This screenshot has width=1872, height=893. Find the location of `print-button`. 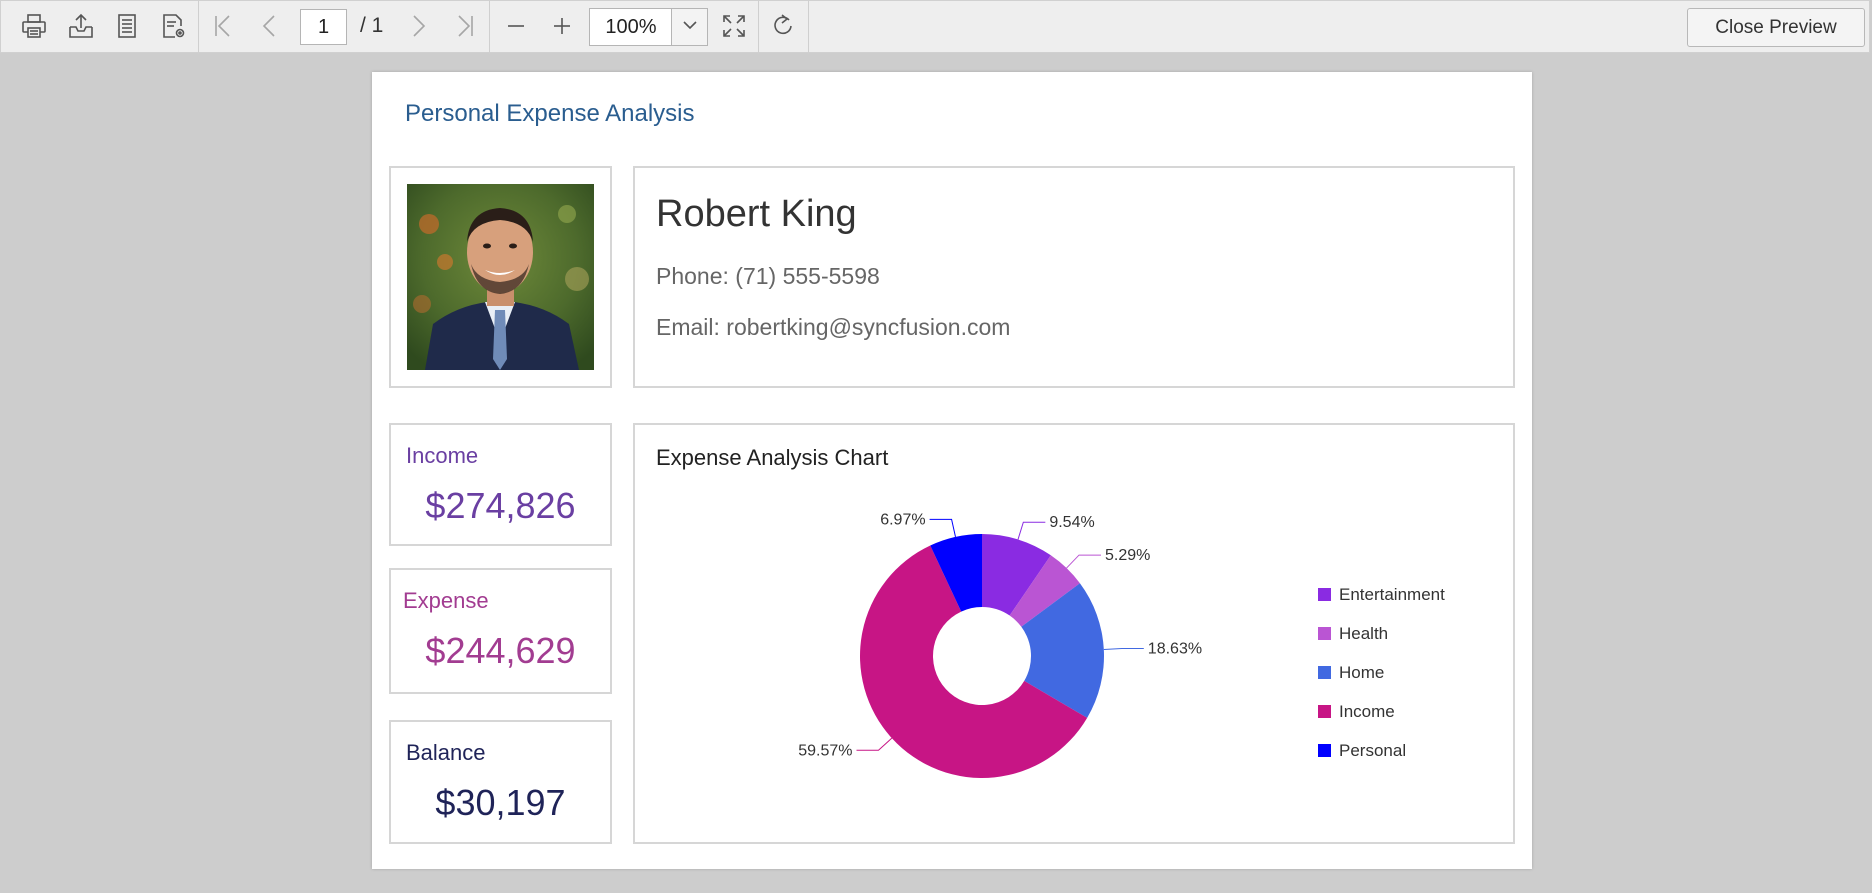

print-button is located at coordinates (34, 28).